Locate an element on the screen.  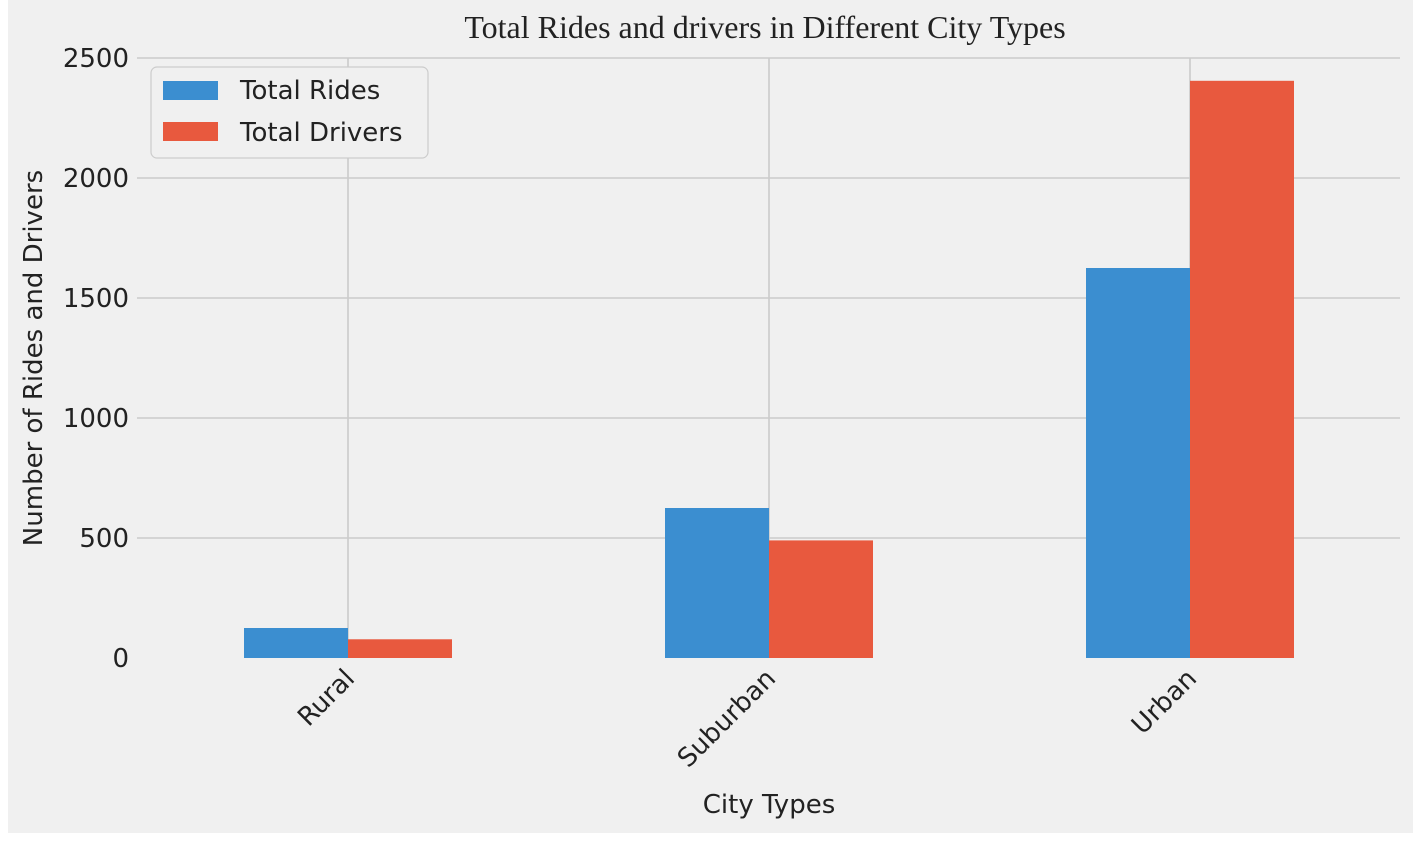
bar-total-rides-urban is located at coordinates (1138, 463).